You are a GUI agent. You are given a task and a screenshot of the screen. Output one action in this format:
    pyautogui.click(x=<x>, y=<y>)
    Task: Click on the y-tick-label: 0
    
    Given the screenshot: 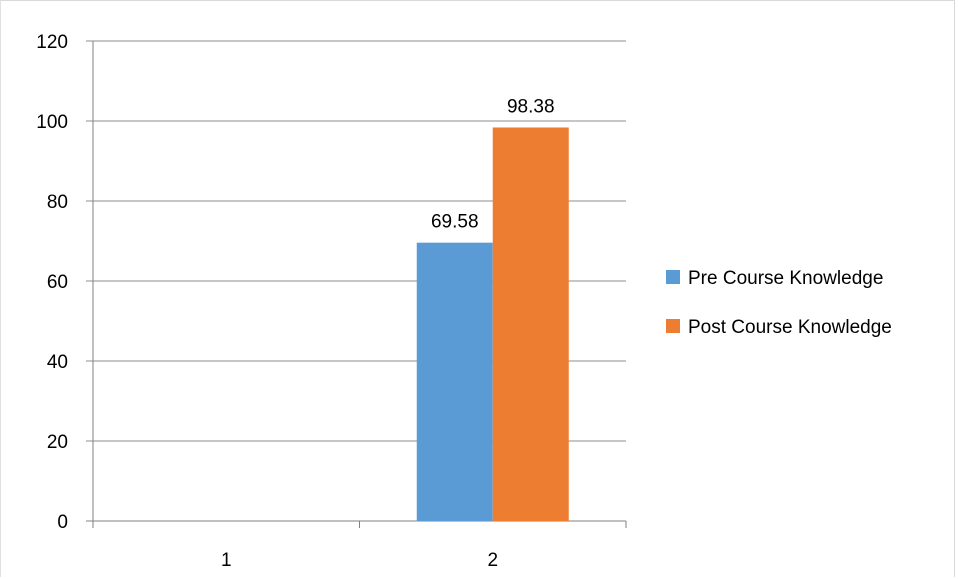 What is the action you would take?
    pyautogui.click(x=62, y=522)
    